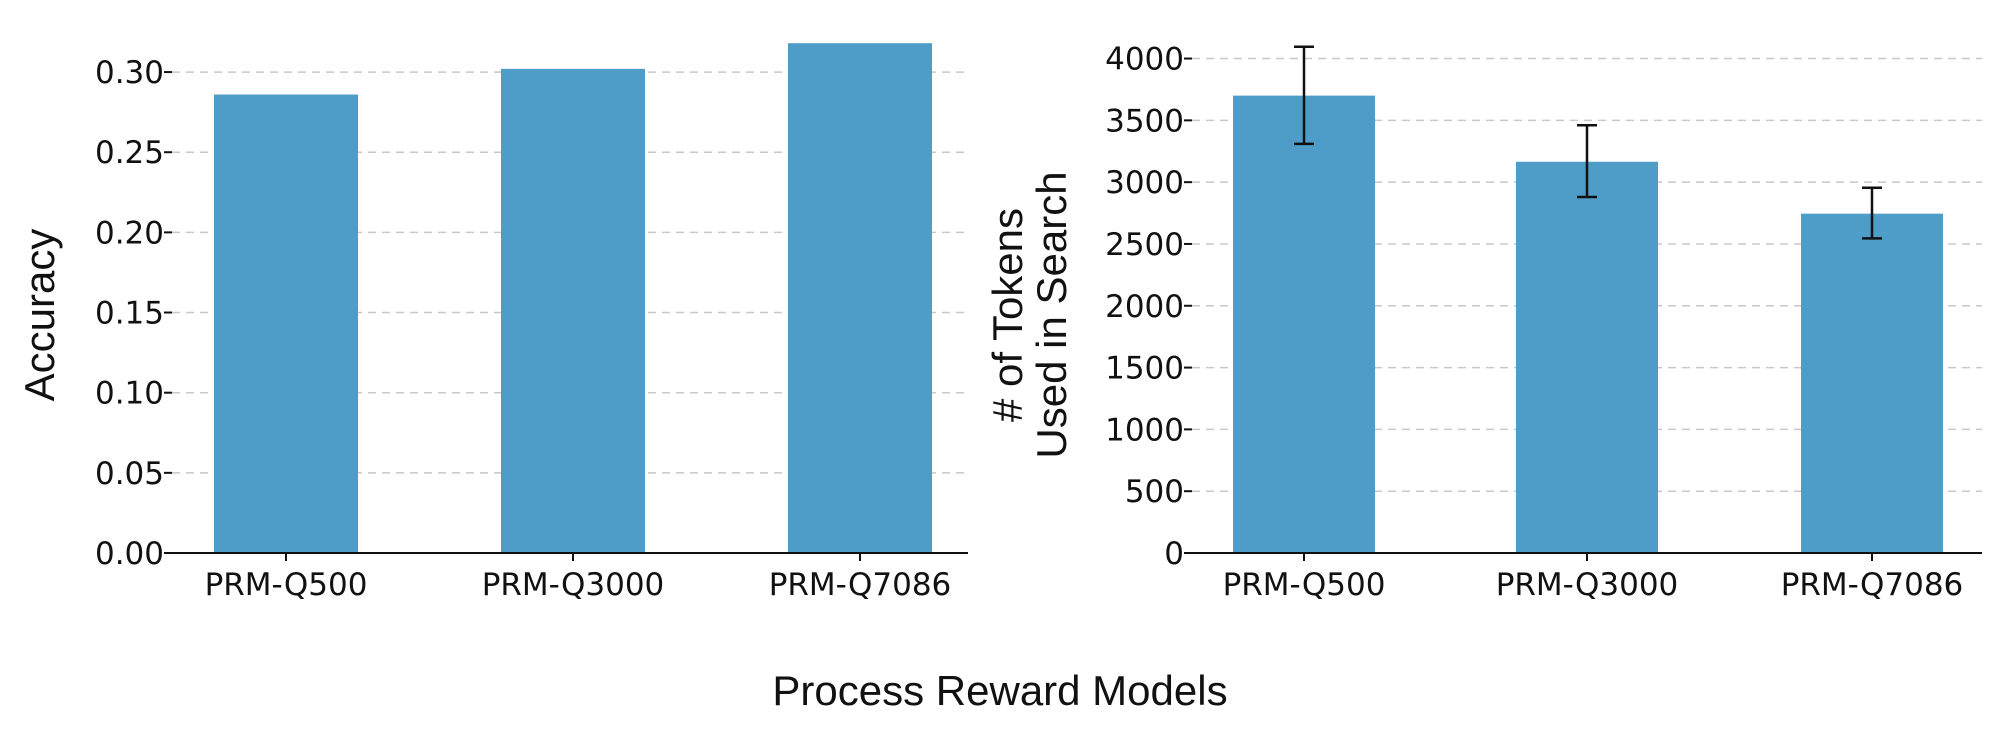  Describe the element at coordinates (129, 153) in the screenshot. I see `y-tick-label: 0.25` at that location.